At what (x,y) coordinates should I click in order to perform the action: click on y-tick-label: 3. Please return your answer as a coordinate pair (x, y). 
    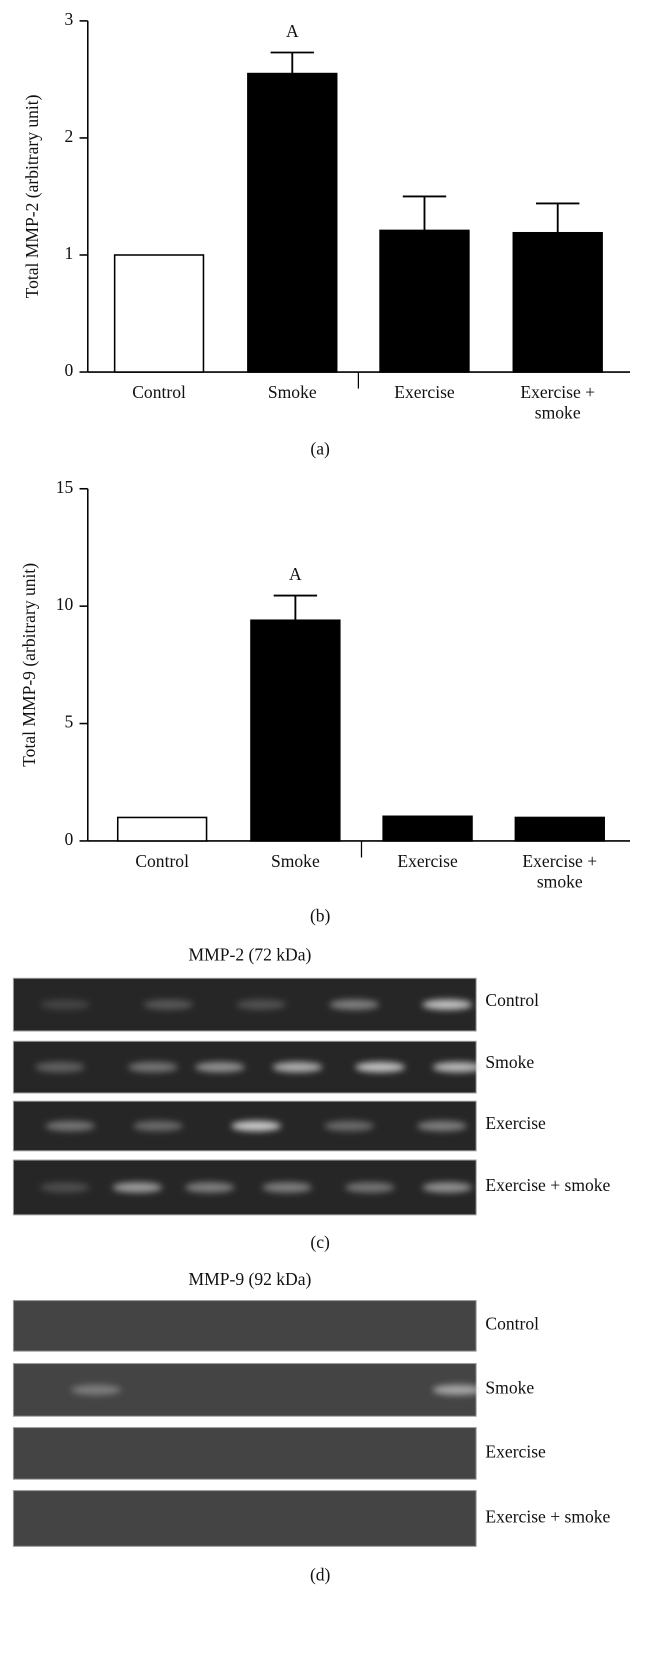
    Looking at the image, I should click on (69, 19).